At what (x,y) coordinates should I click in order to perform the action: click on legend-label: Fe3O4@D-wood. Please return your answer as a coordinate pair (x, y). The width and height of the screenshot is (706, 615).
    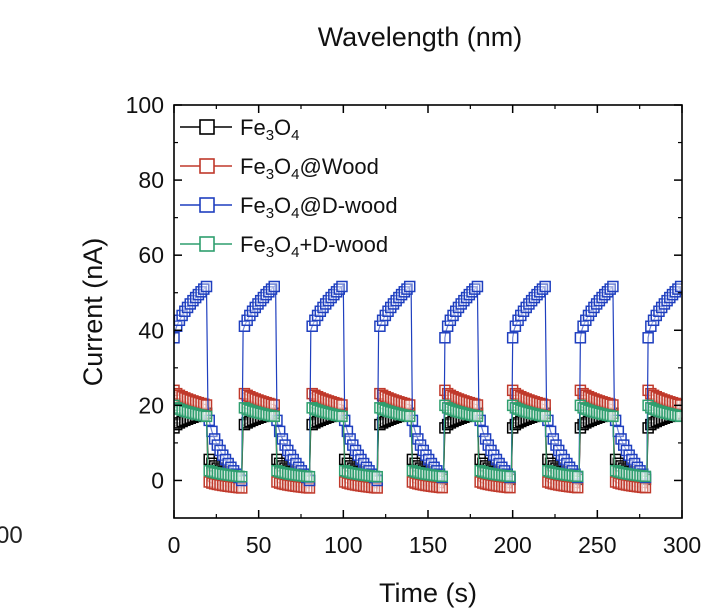
    Looking at the image, I should click on (319, 207).